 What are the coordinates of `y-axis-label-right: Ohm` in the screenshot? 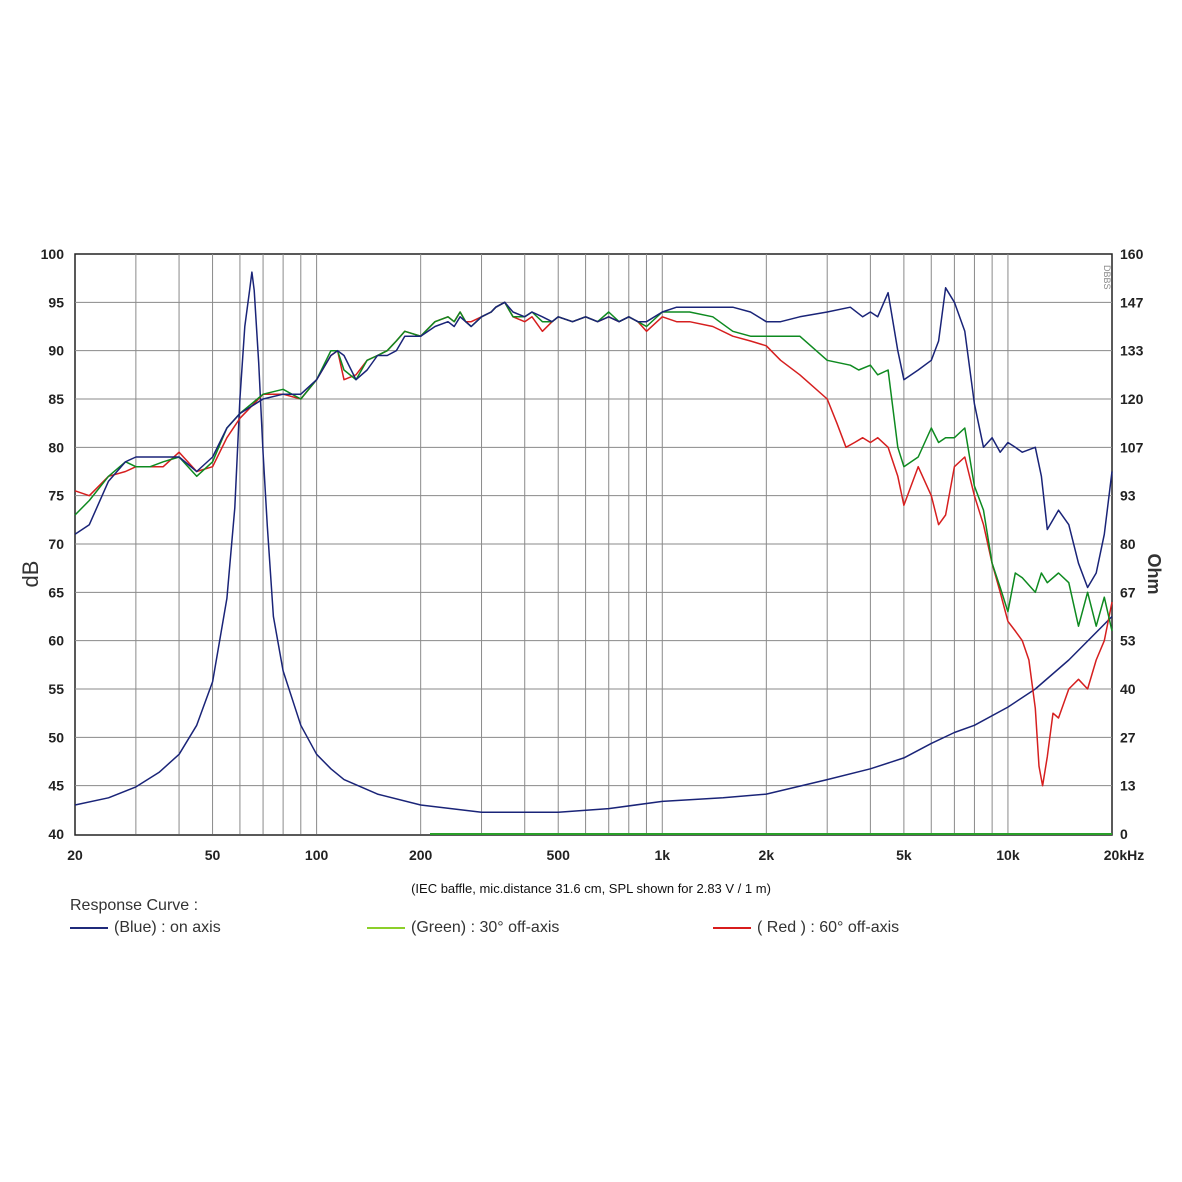 It's located at (1154, 573).